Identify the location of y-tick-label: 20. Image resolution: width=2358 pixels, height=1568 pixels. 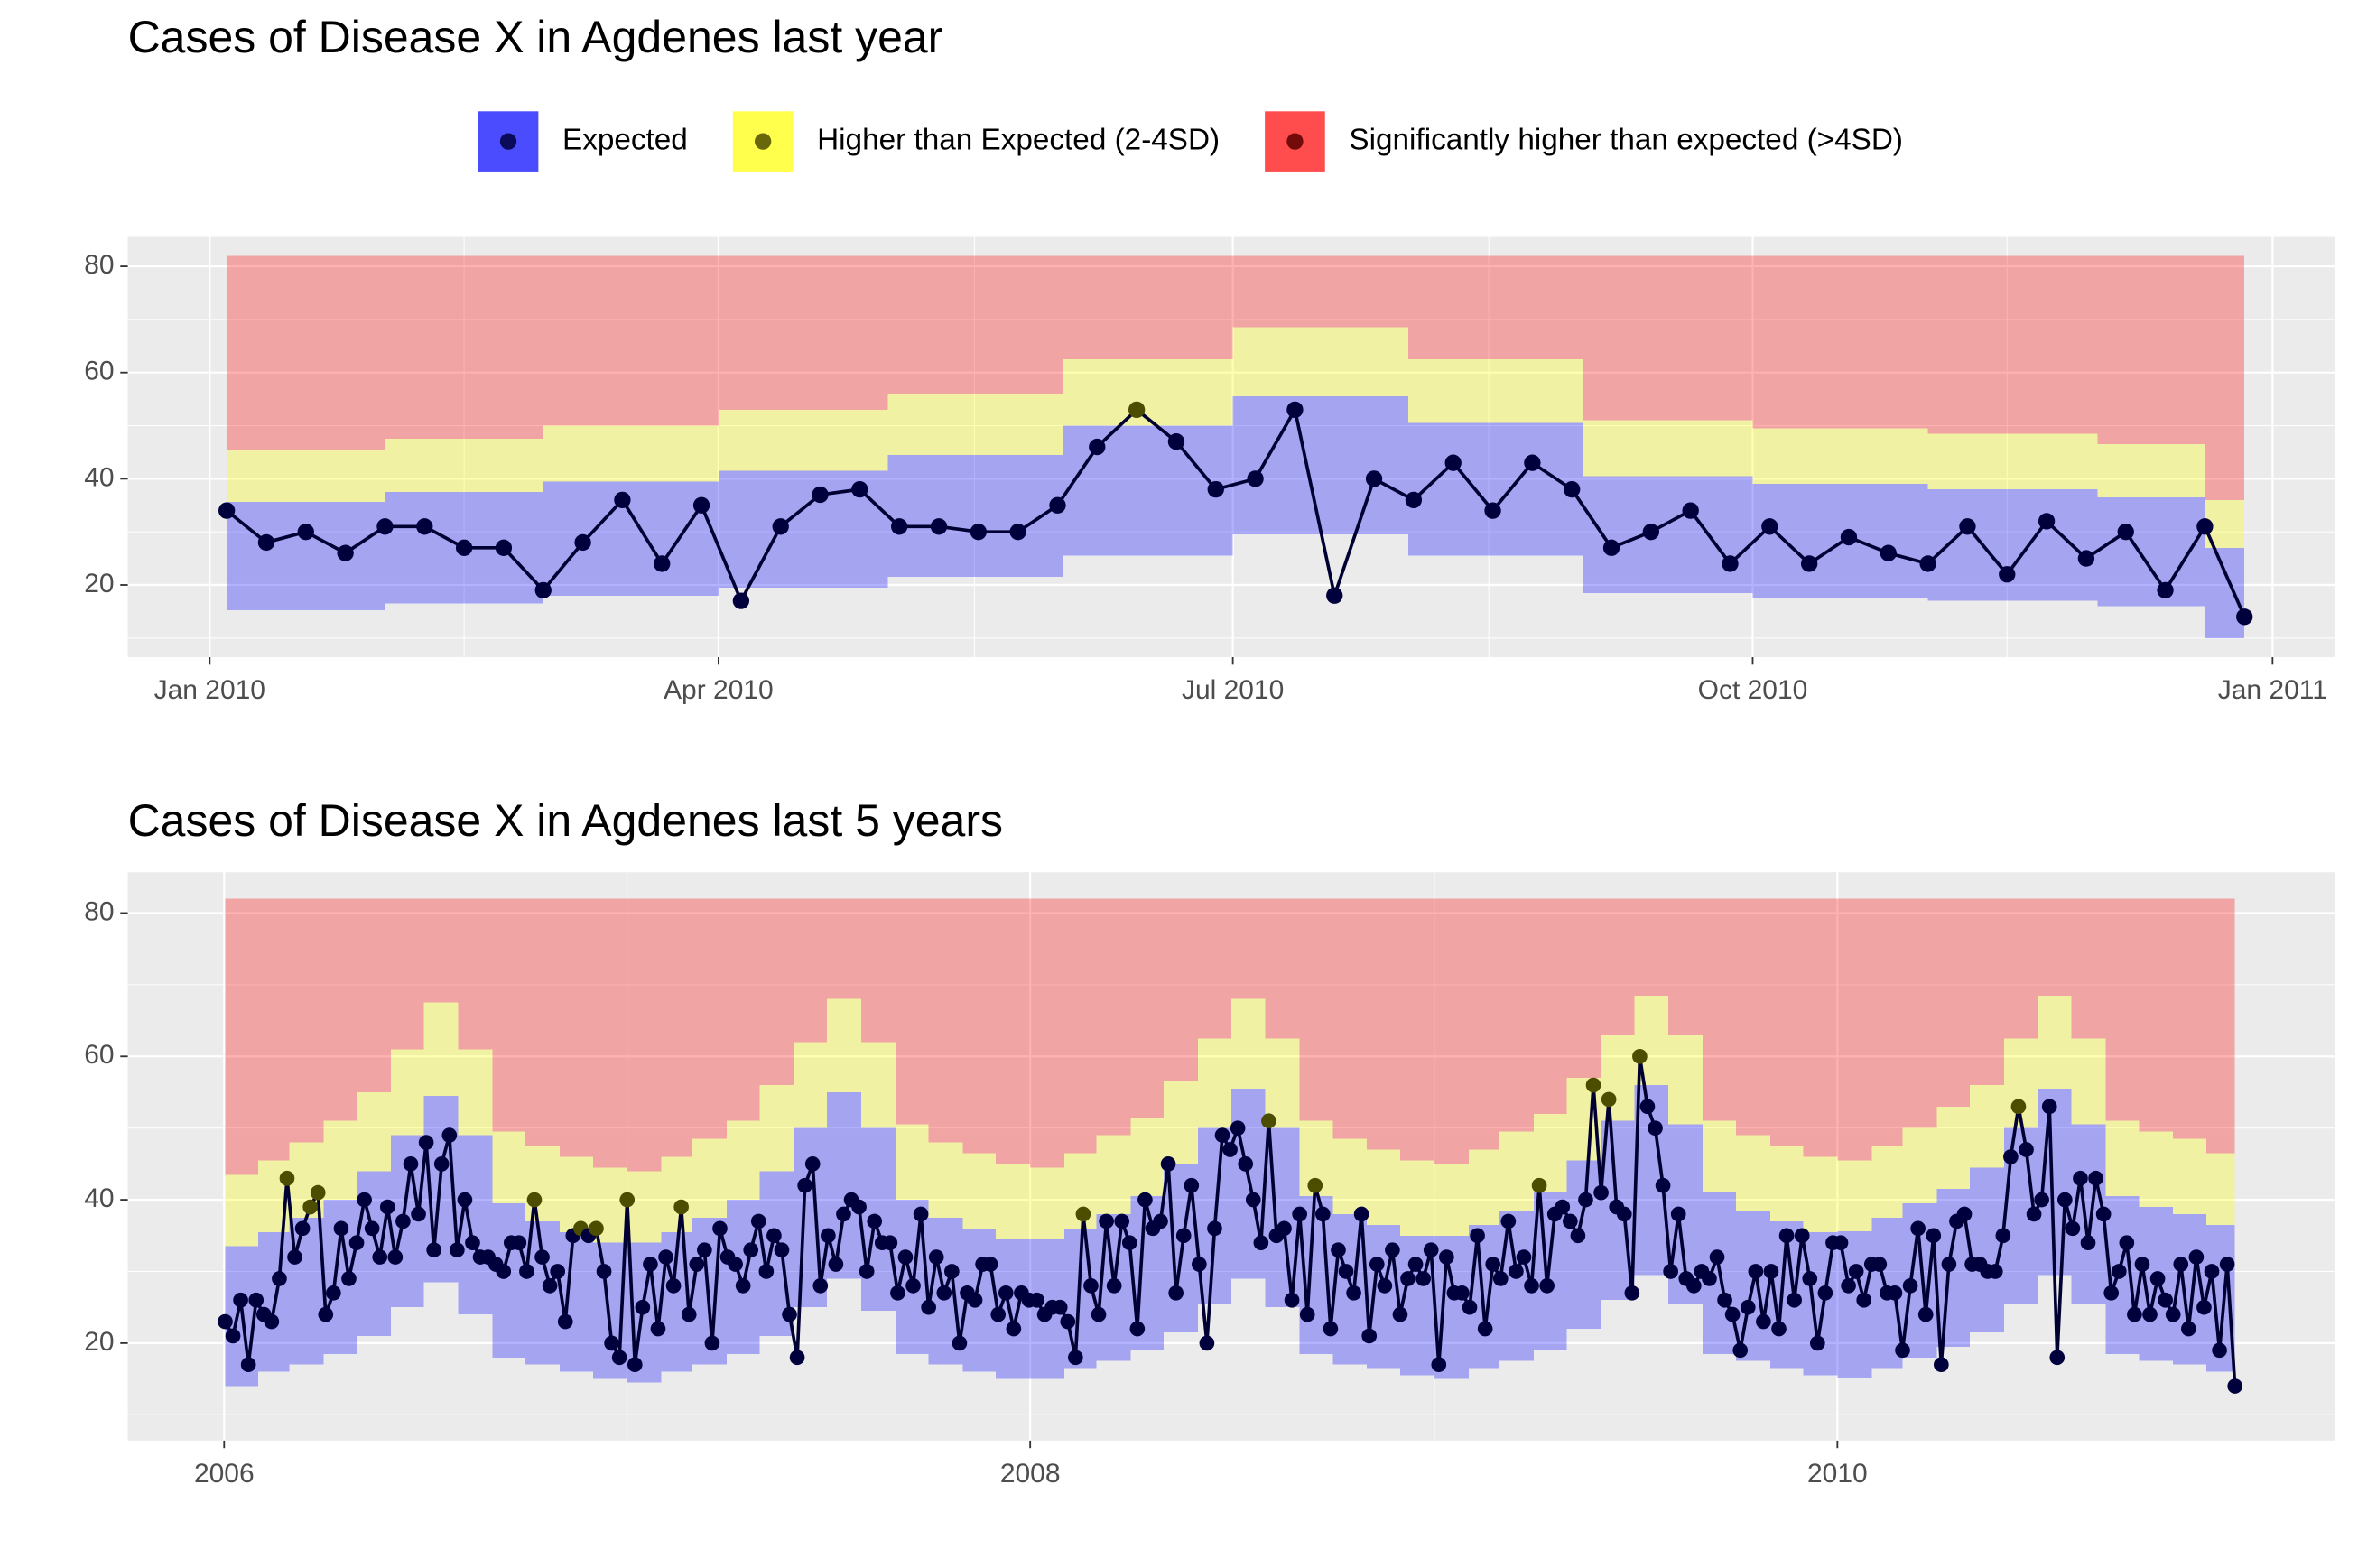
(99, 583).